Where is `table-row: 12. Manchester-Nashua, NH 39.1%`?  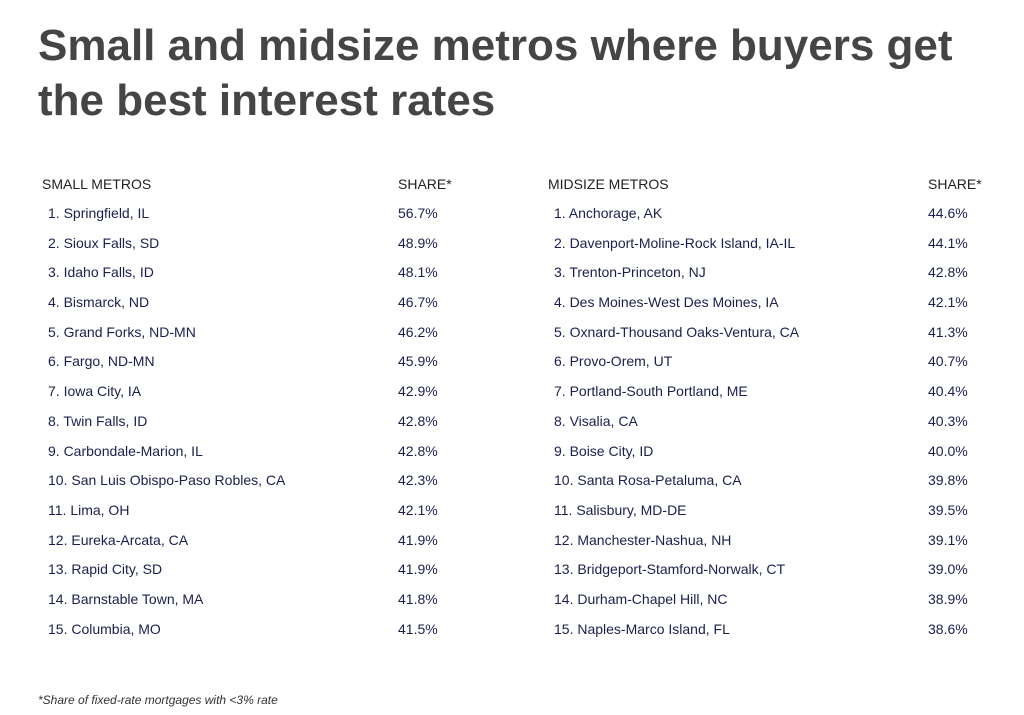
table-row: 12. Manchester-Nashua, NH 39.1% is located at coordinates (768, 538).